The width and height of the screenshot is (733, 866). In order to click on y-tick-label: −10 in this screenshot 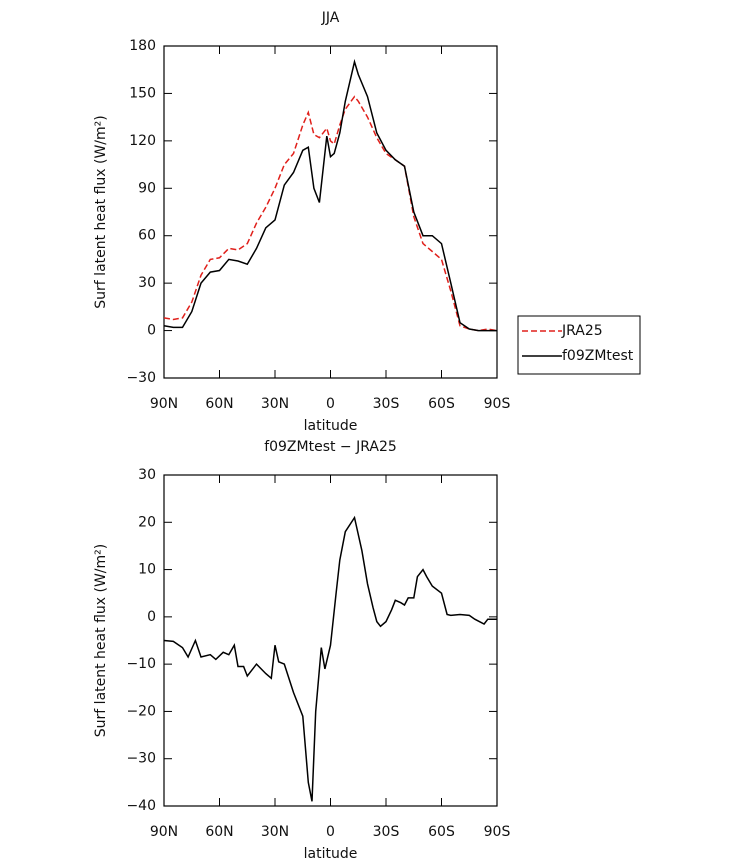, I will do `click(141, 664)`.